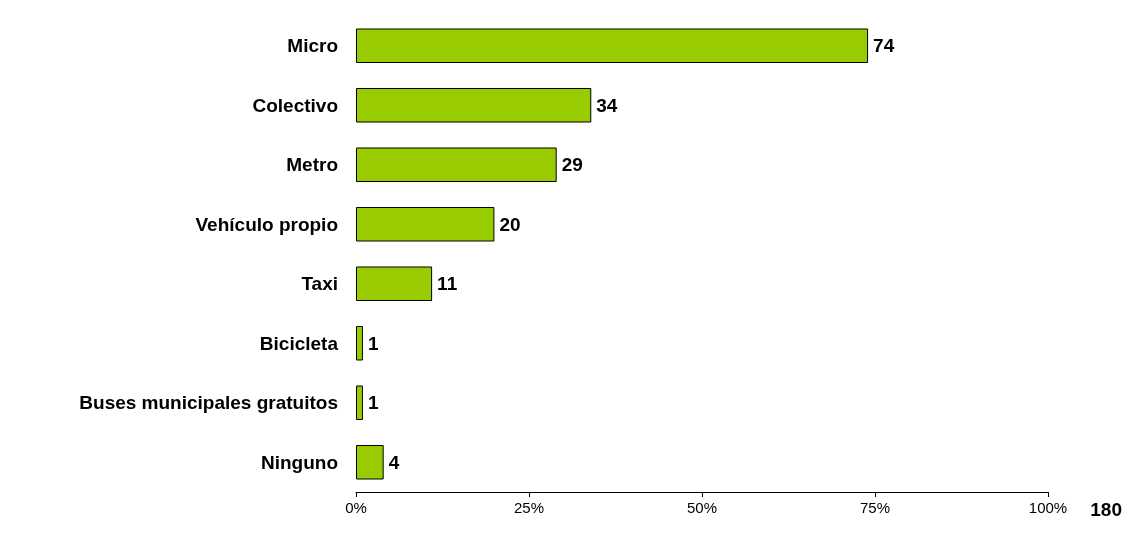 The height and width of the screenshot is (533, 1138). Describe the element at coordinates (702, 507) in the screenshot. I see `x-tick-label: 50%` at that location.